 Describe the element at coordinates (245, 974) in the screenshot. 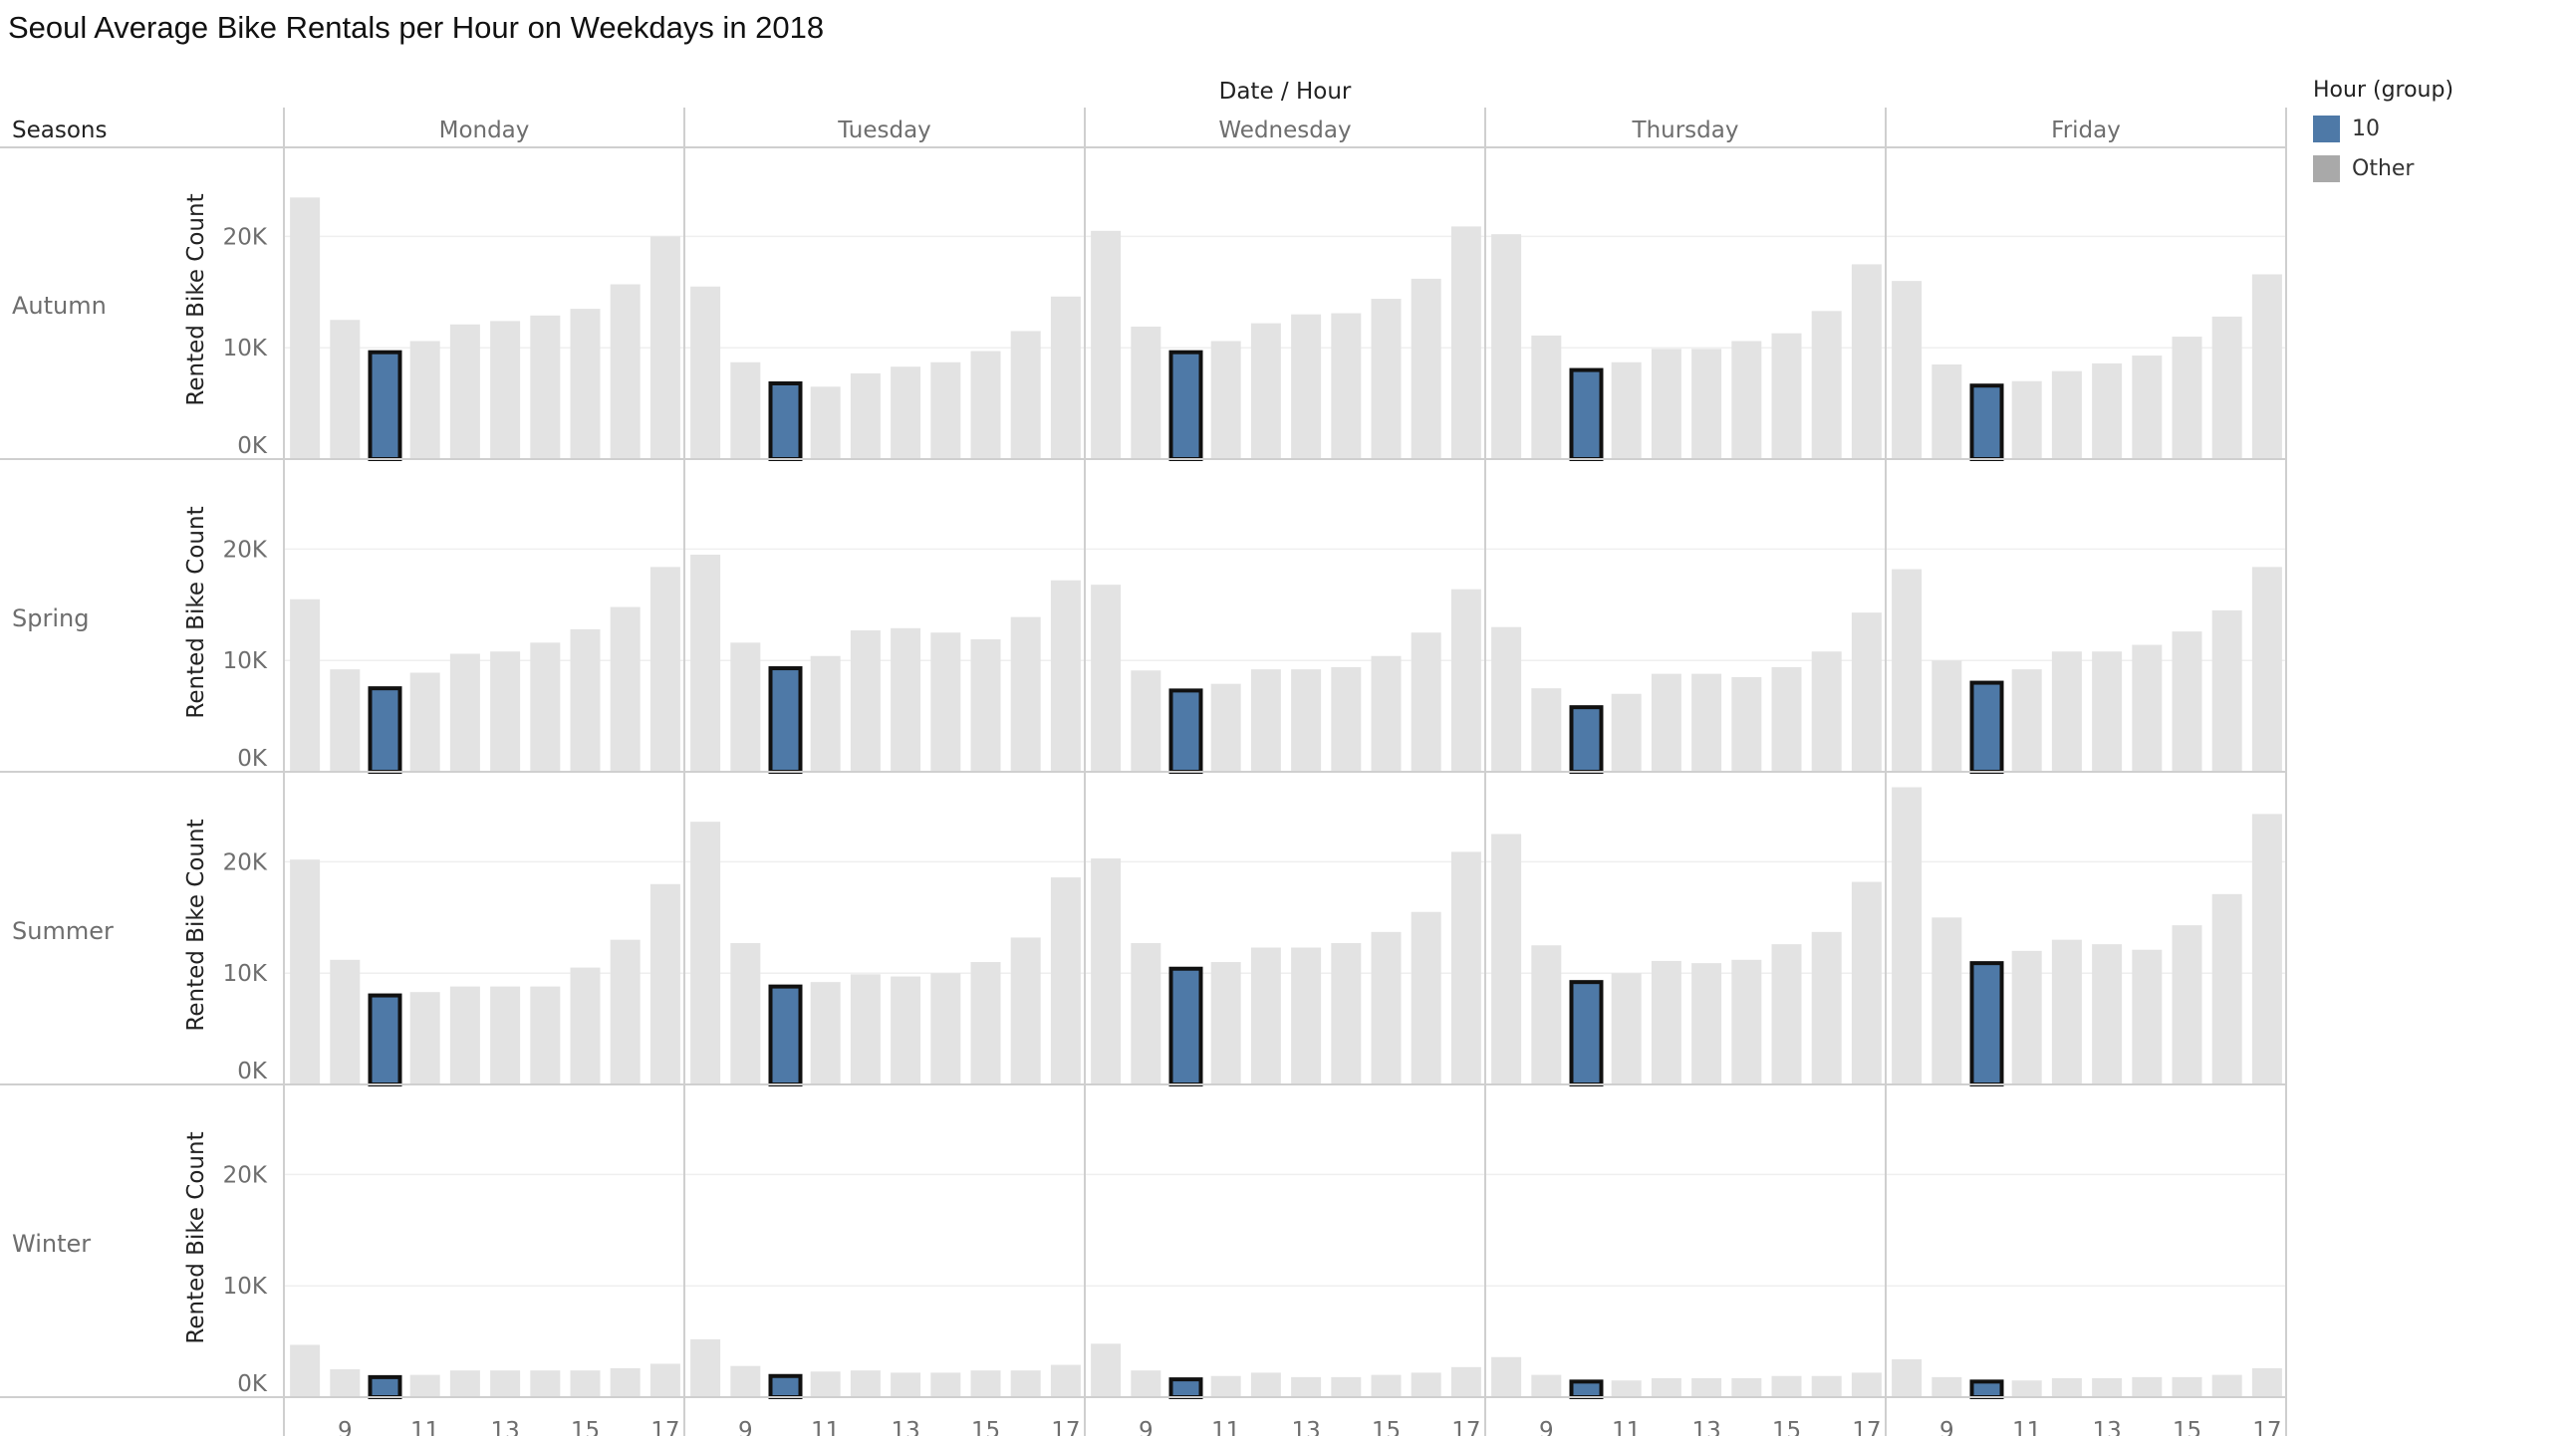

I see `y-tick-label: 10K` at that location.